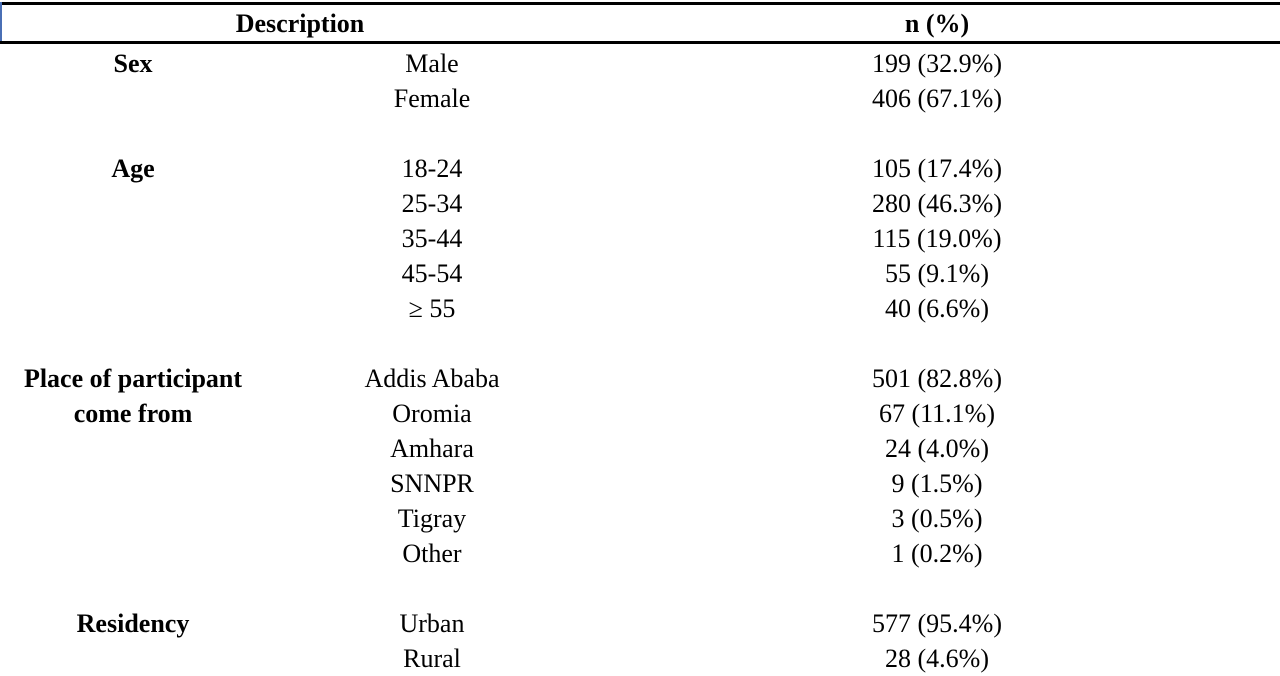 This screenshot has width=1280, height=676. Describe the element at coordinates (432, 378) in the screenshot. I see `category: Addis Ababa` at that location.